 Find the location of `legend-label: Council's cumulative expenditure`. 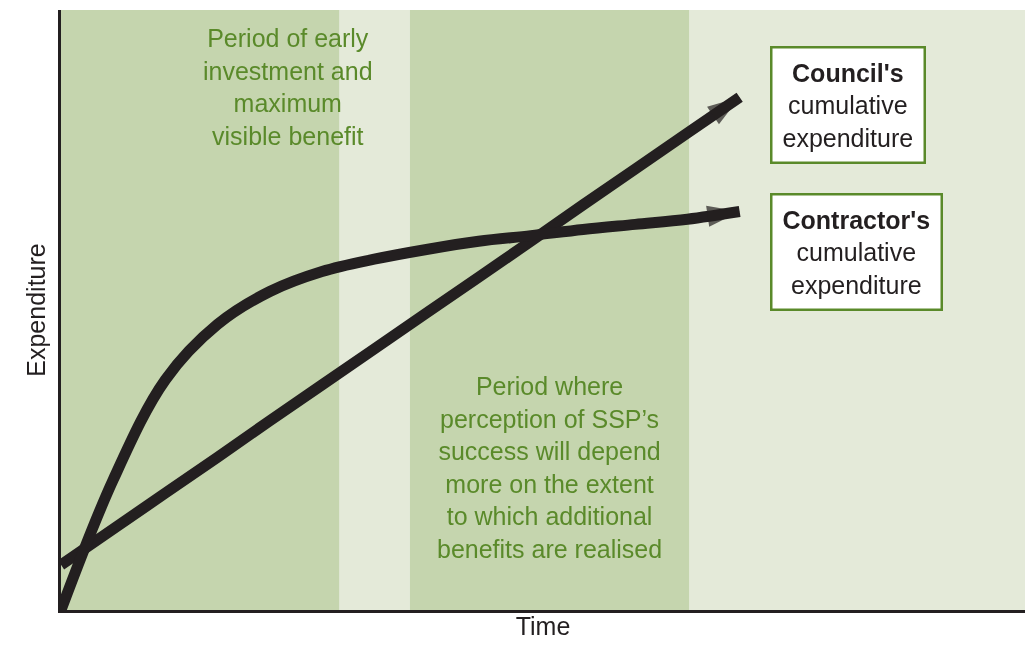

legend-label: Council's cumulative expenditure is located at coordinates (848, 105).